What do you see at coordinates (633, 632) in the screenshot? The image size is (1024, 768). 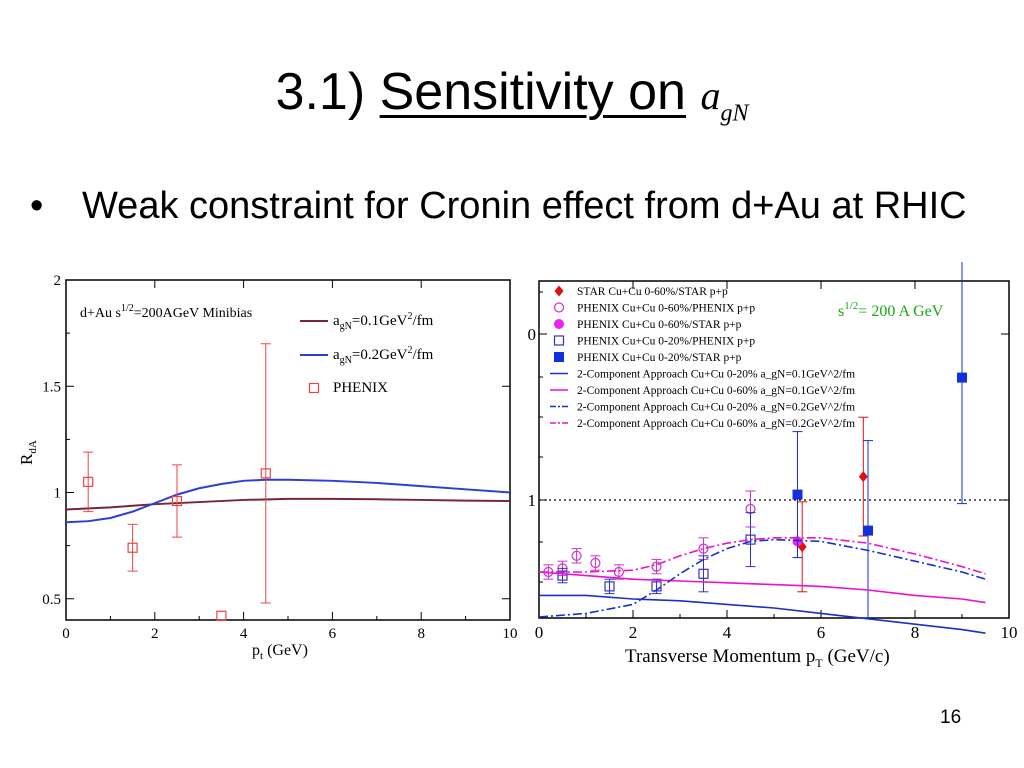 I see `chart2-xtick-label: 2` at bounding box center [633, 632].